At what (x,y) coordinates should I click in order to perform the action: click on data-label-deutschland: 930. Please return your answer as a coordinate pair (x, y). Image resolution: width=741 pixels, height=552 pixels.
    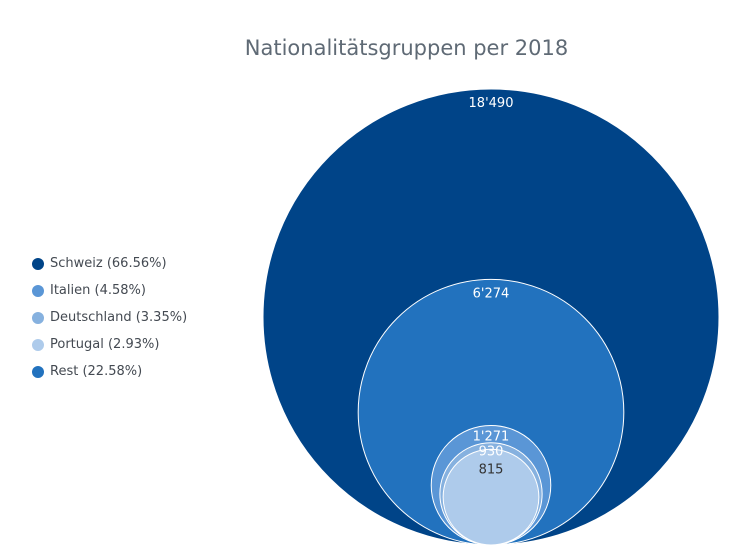
    Looking at the image, I should click on (491, 452).